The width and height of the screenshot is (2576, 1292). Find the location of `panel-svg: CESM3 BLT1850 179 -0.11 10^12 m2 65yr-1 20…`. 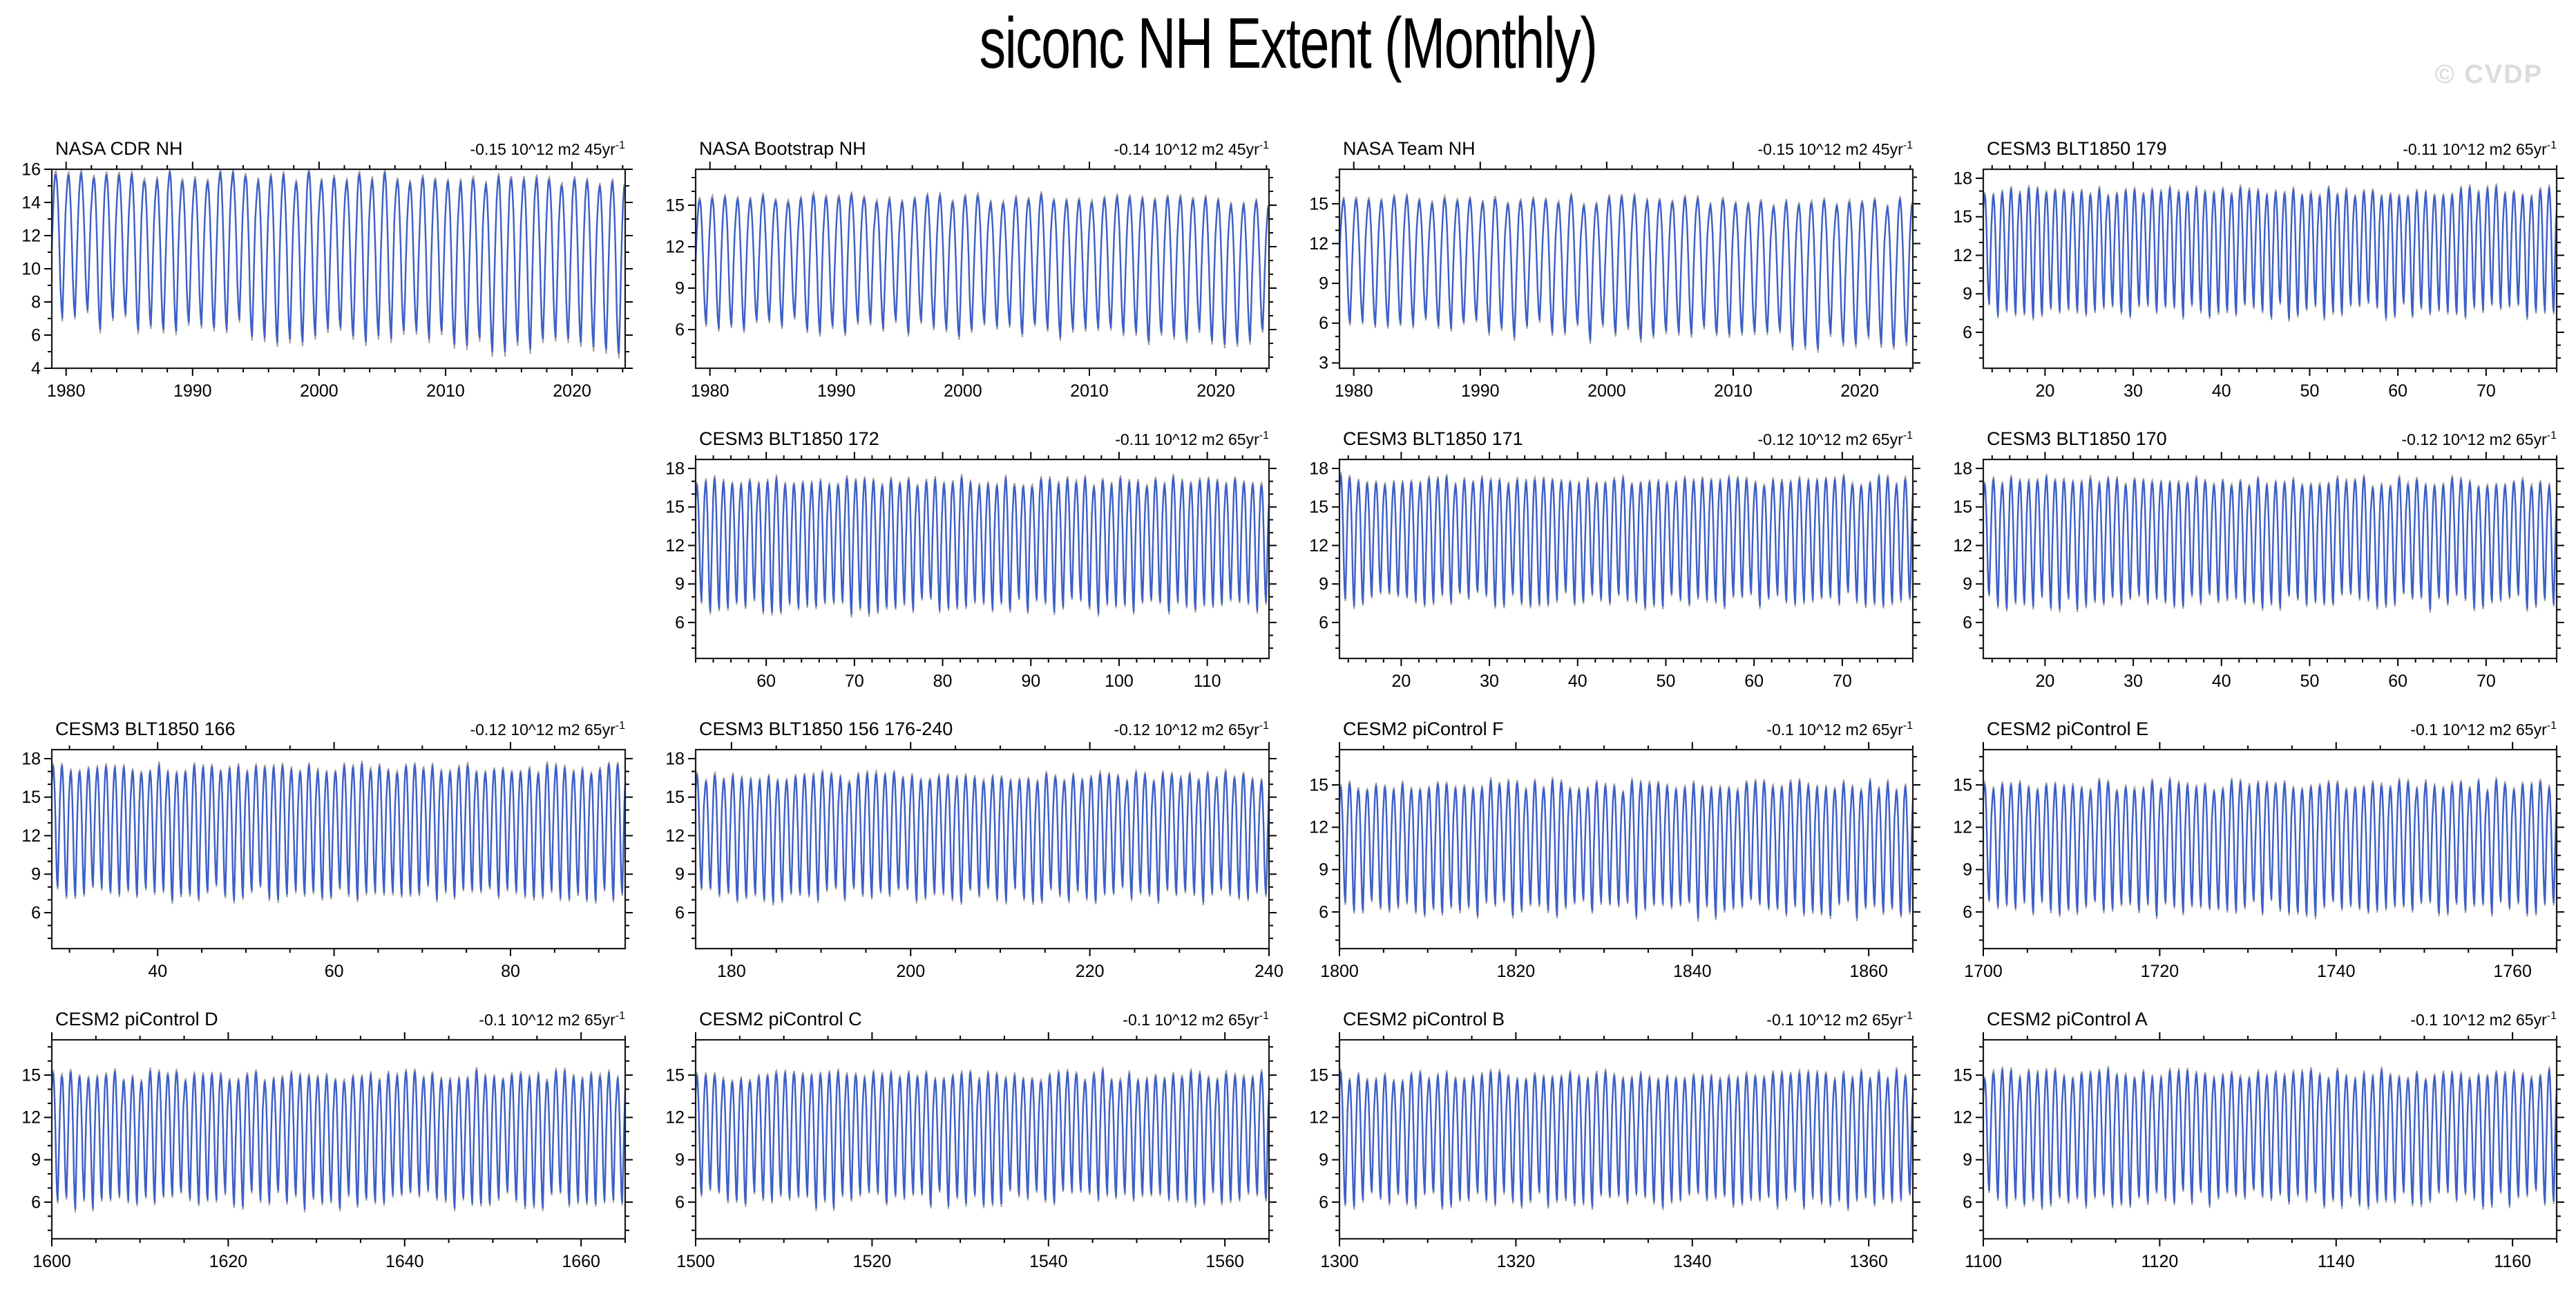

panel-svg: CESM3 BLT1850 179 -0.11 10^12 m2 65yr-1 20… is located at coordinates (2260, 269).